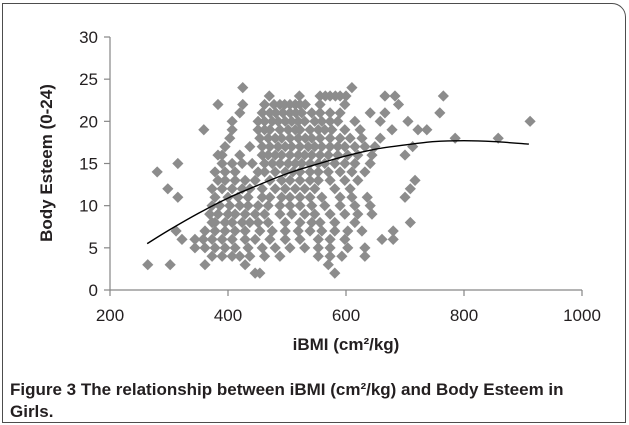 The width and height of the screenshot is (629, 425). I want to click on x-axis-title: iBMI (cm²/kg), so click(346, 344).